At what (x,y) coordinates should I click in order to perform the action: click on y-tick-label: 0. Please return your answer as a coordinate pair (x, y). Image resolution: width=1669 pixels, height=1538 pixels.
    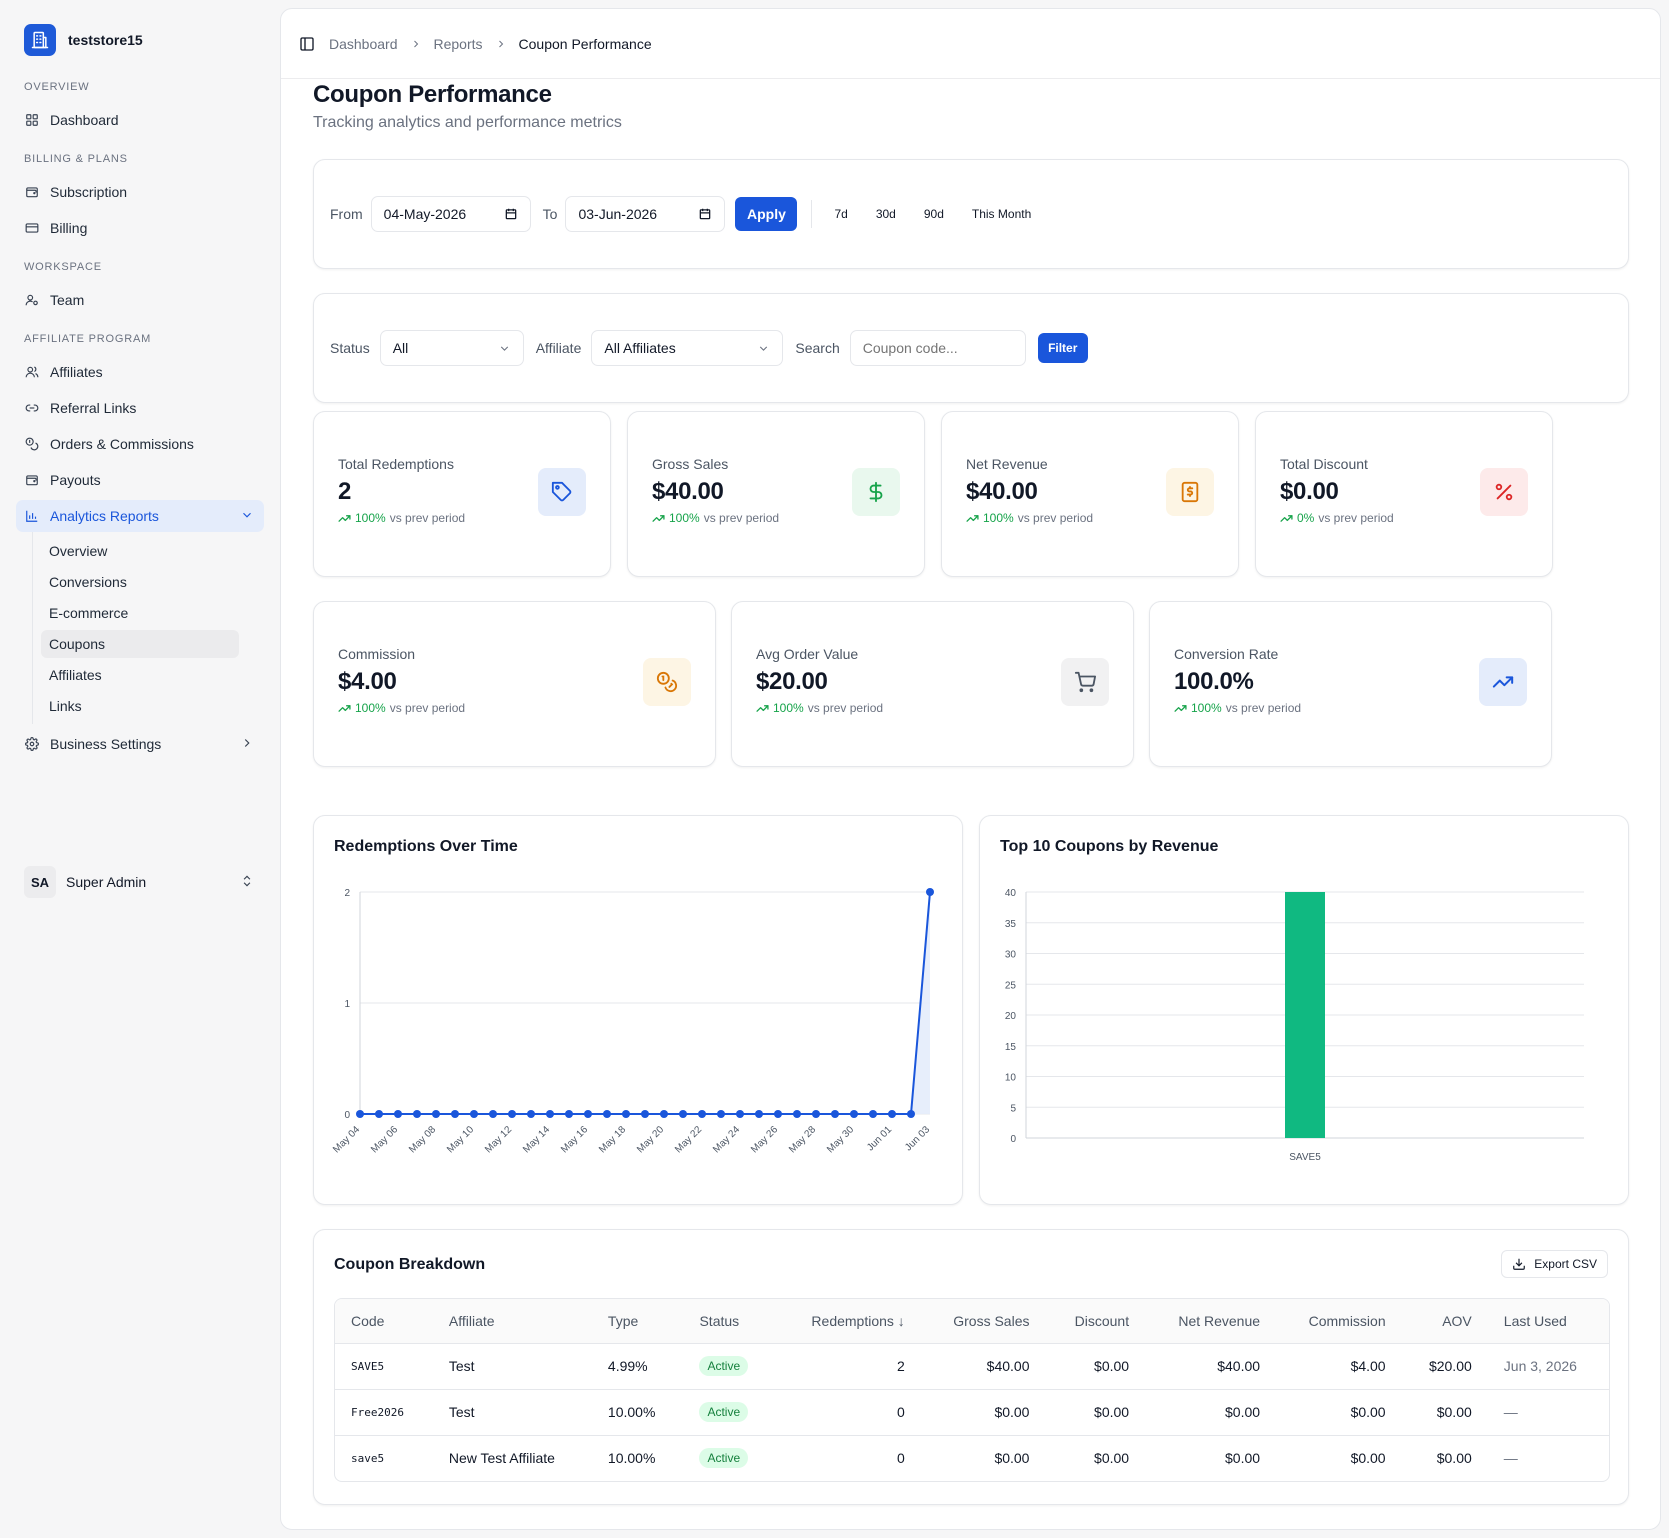
    Looking at the image, I should click on (1013, 1139).